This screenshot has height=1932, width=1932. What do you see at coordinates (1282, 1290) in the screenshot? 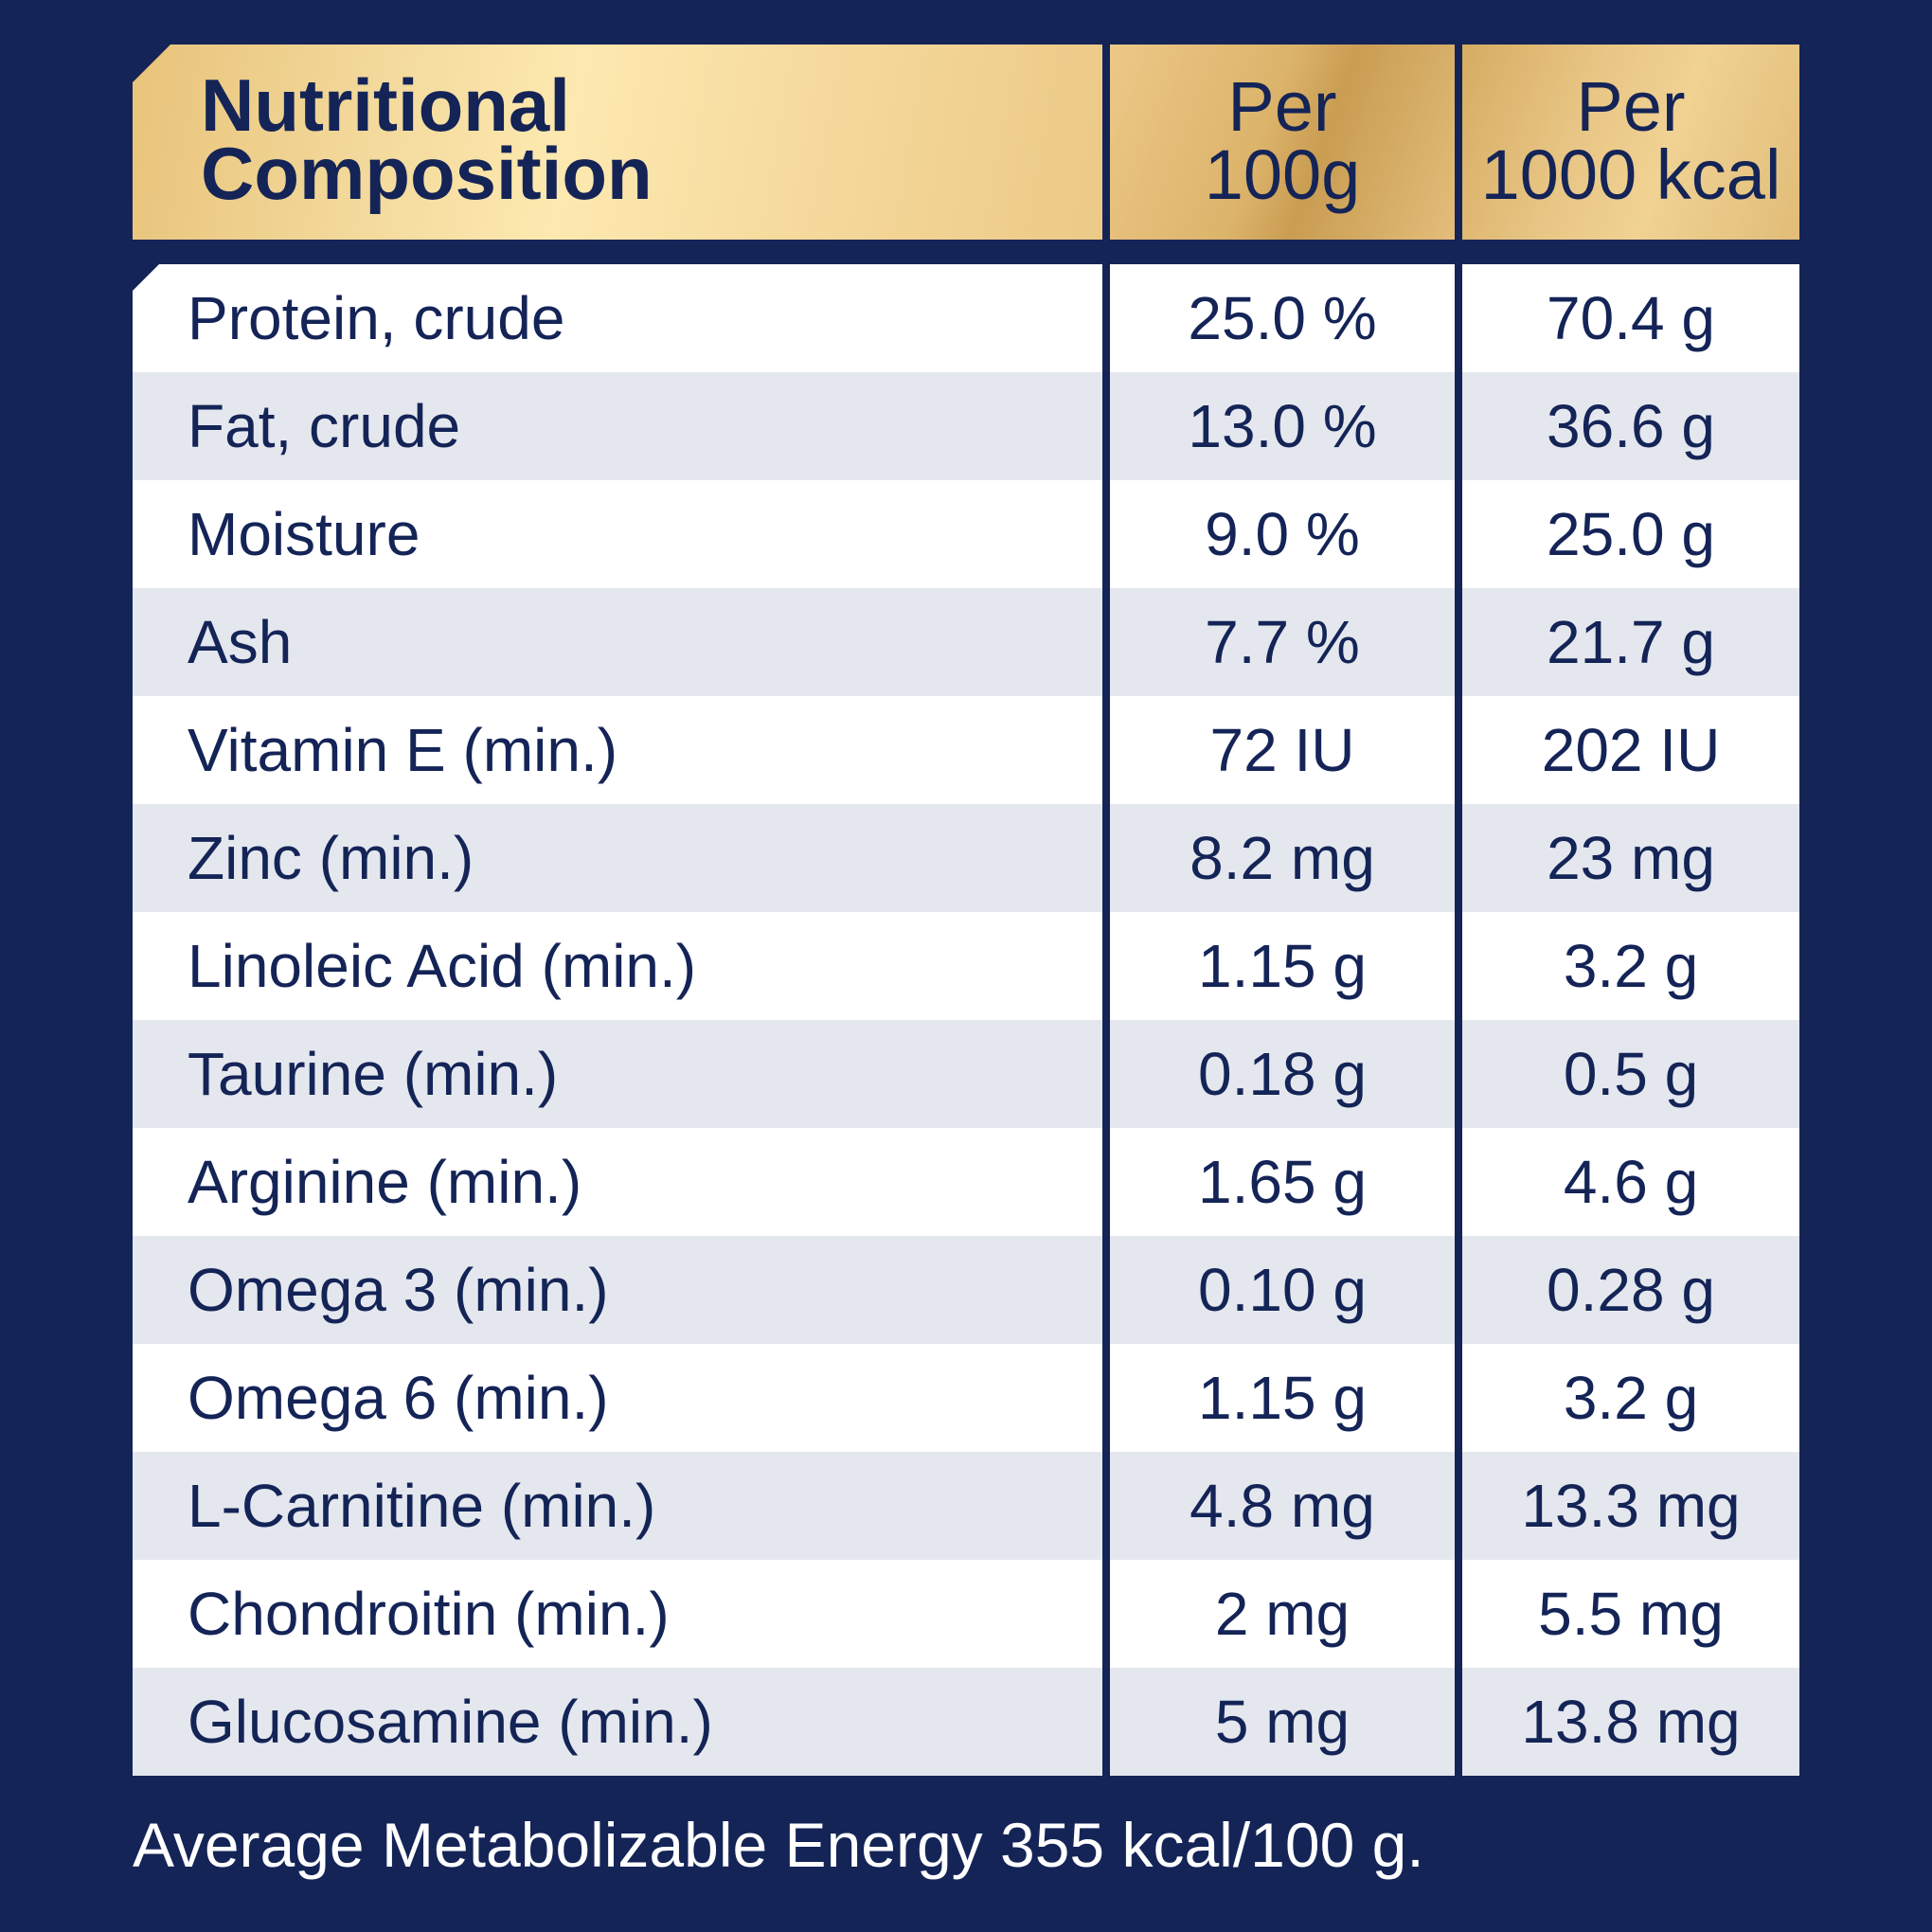
I see `value-per-100g: 0.10 g` at bounding box center [1282, 1290].